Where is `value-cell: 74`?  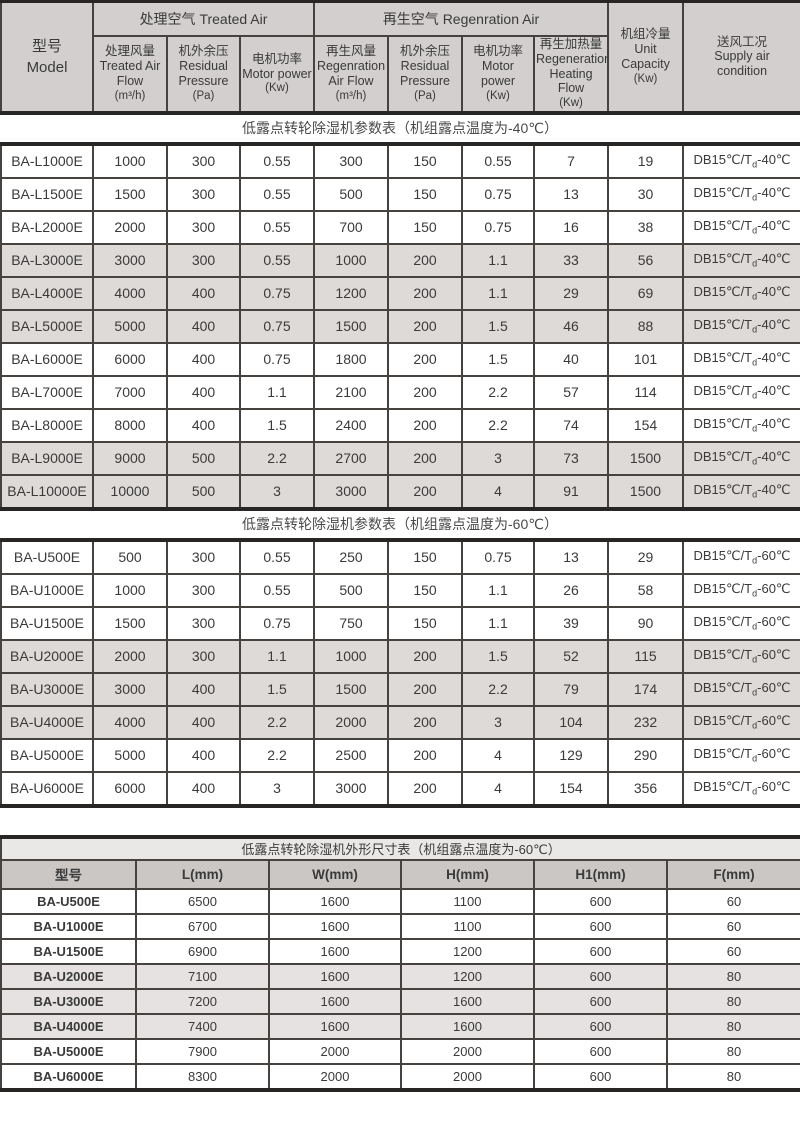
value-cell: 74 is located at coordinates (571, 425).